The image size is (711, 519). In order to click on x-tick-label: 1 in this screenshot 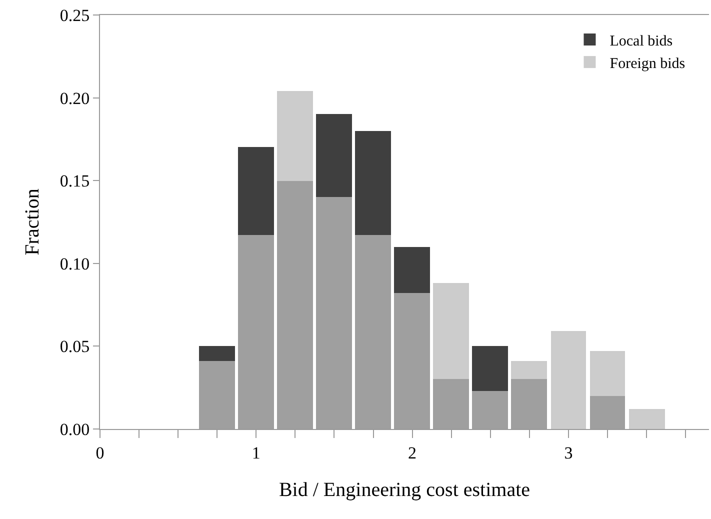, I will do `click(256, 452)`.